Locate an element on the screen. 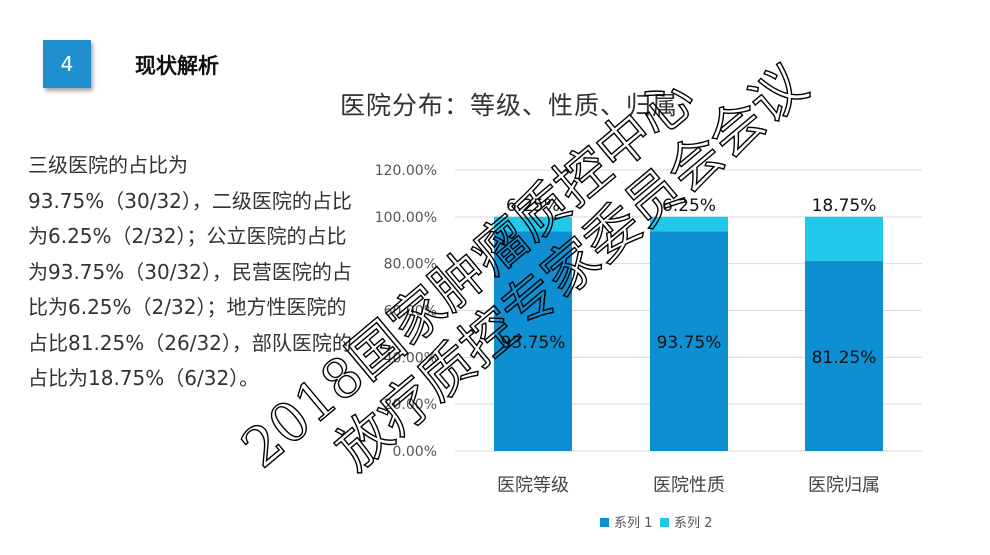 This screenshot has height=555, width=990. chart-title: 医院分布：等级、性质、归属 is located at coordinates (509, 105).